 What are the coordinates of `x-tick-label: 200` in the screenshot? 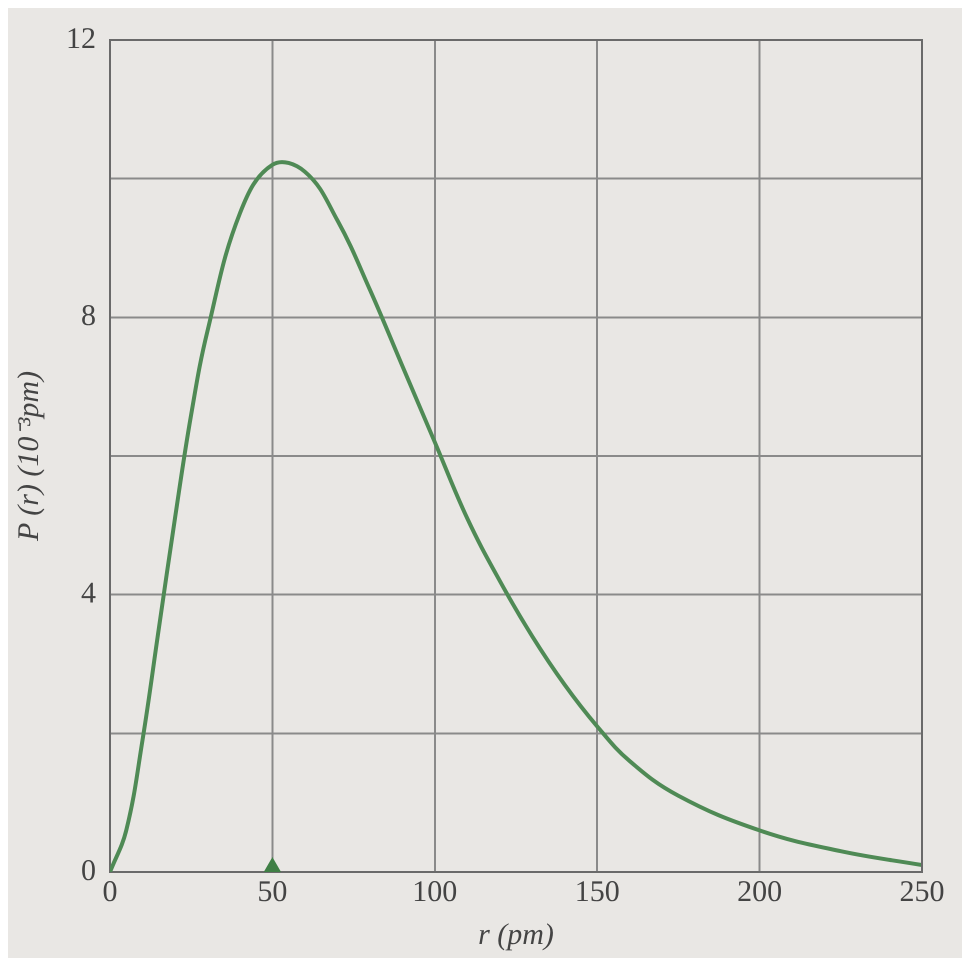 It's located at (759, 891).